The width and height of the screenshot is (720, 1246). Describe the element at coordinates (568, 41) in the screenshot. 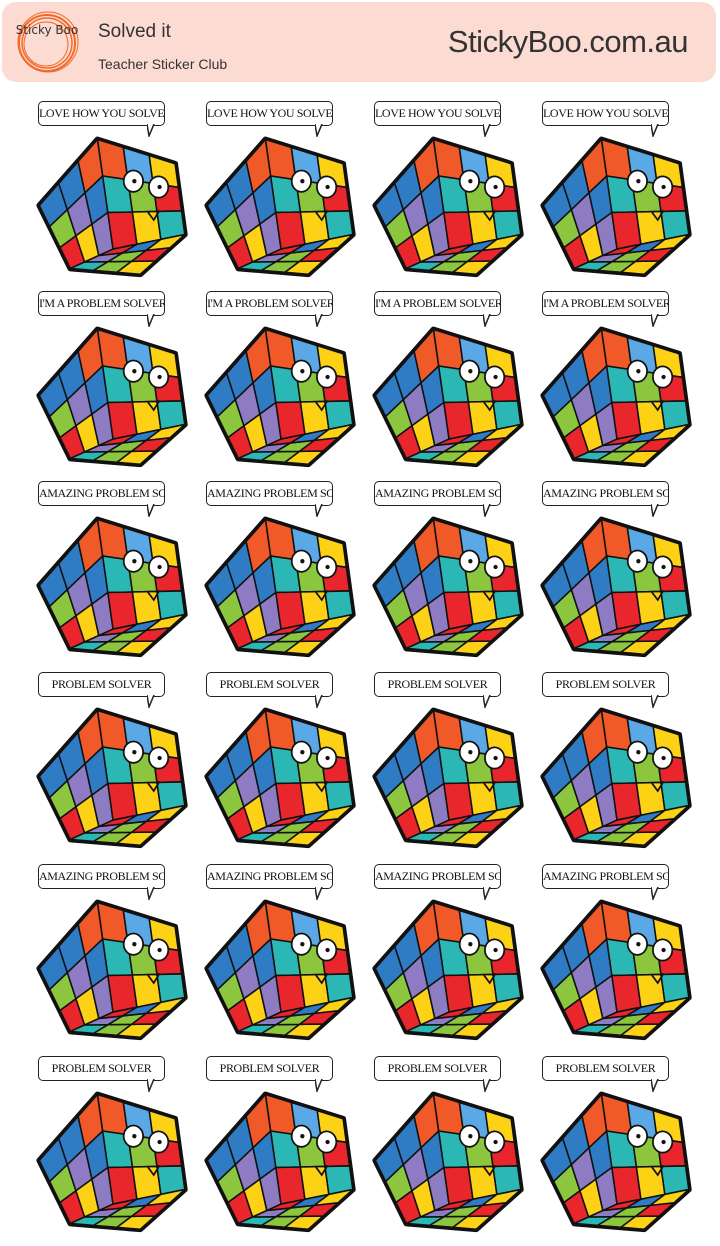

I see `website-link: StickyBoo.com.au` at that location.